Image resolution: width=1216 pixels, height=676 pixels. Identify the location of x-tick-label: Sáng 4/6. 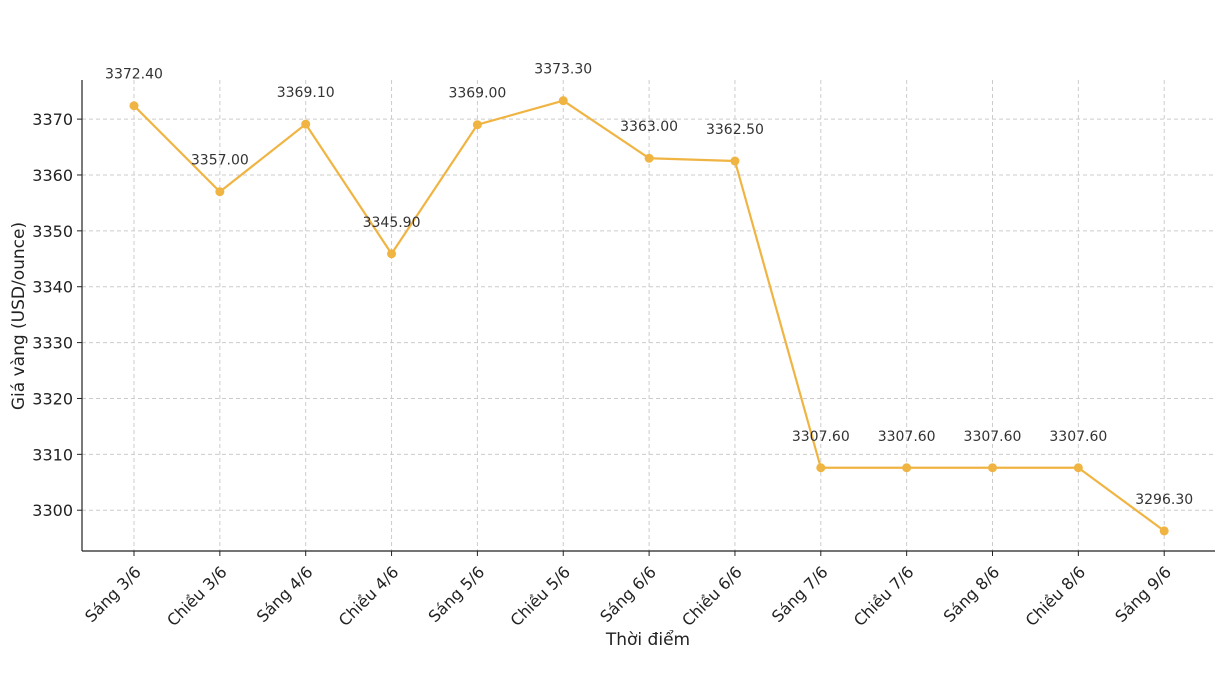
(285, 594).